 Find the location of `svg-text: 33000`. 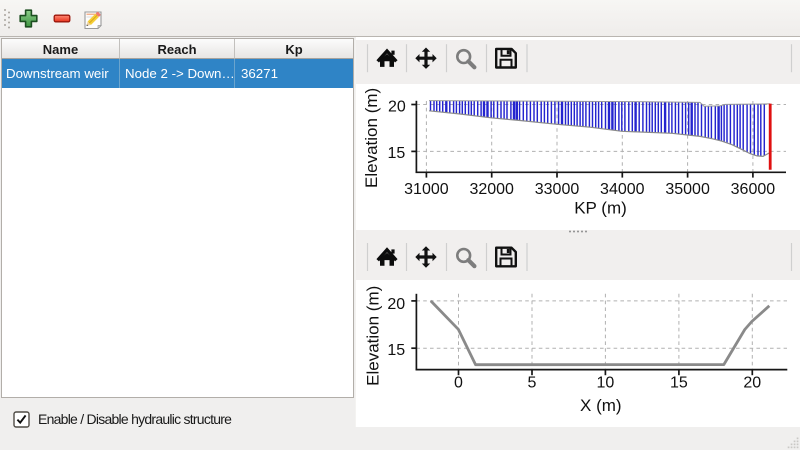

svg-text: 33000 is located at coordinates (557, 189).